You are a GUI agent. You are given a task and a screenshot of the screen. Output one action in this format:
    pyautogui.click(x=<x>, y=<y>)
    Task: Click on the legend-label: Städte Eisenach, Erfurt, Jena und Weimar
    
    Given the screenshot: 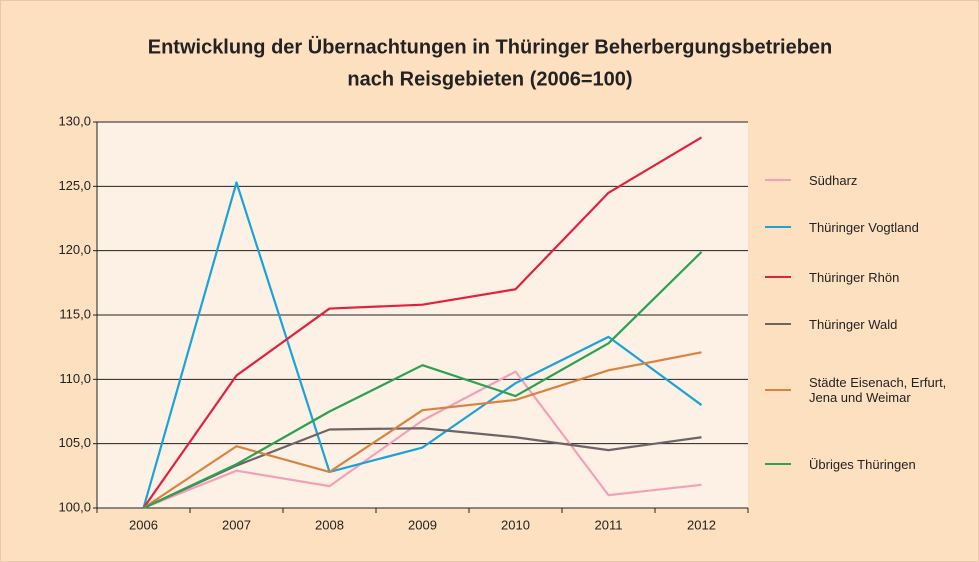 What is the action you would take?
    pyautogui.click(x=878, y=390)
    